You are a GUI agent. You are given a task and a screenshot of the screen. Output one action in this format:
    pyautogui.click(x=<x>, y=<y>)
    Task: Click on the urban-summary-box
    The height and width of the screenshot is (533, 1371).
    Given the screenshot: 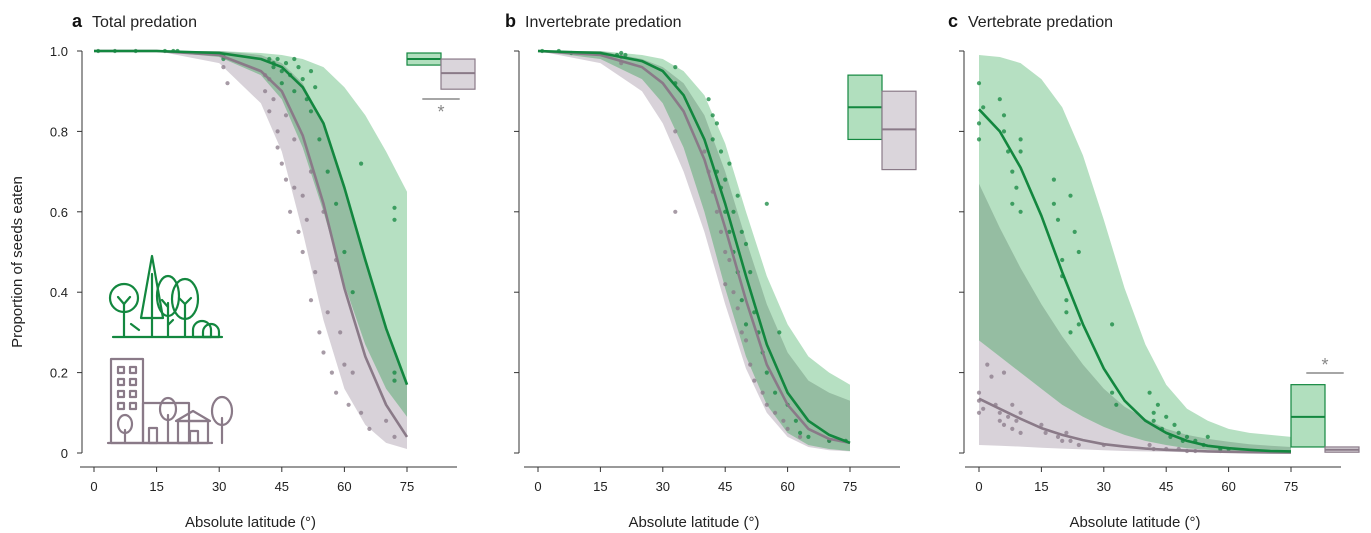 What is the action you would take?
    pyautogui.click(x=899, y=130)
    